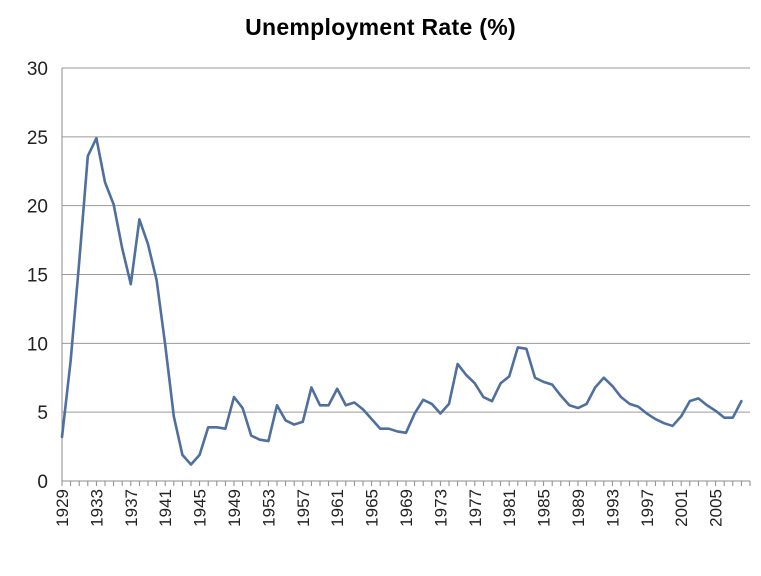 Image resolution: width=761 pixels, height=576 pixels. Describe the element at coordinates (37, 138) in the screenshot. I see `y-tick-label: 25` at that location.